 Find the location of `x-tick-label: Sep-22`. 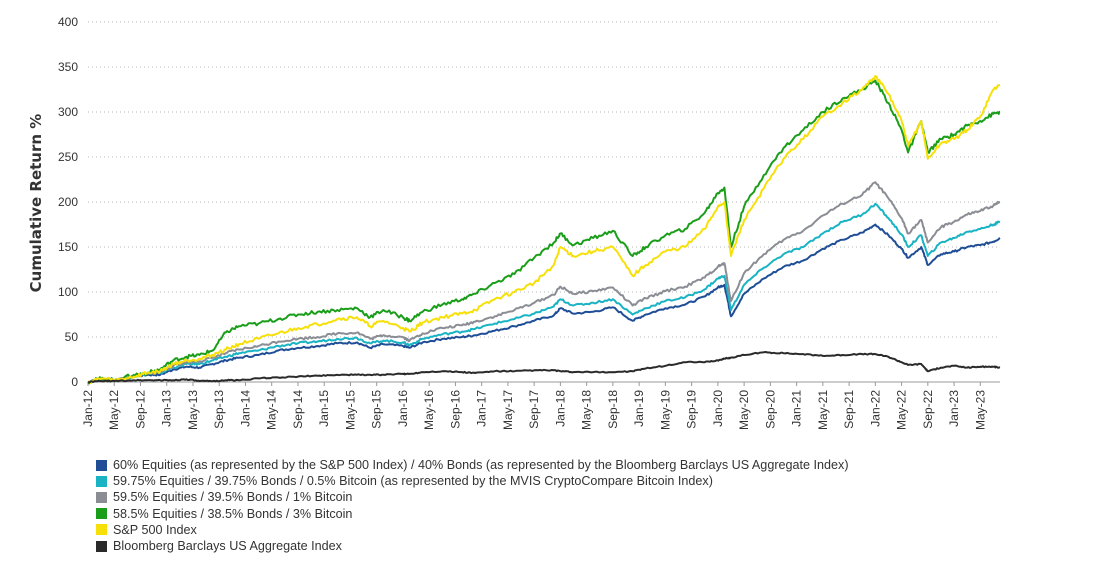

x-tick-label: Sep-22 is located at coordinates (928, 409).